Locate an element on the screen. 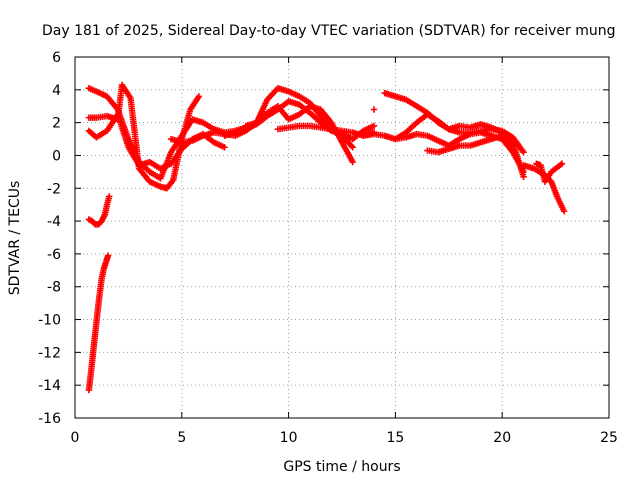 The height and width of the screenshot is (480, 640). y-tick-label: 4 is located at coordinates (56, 91).